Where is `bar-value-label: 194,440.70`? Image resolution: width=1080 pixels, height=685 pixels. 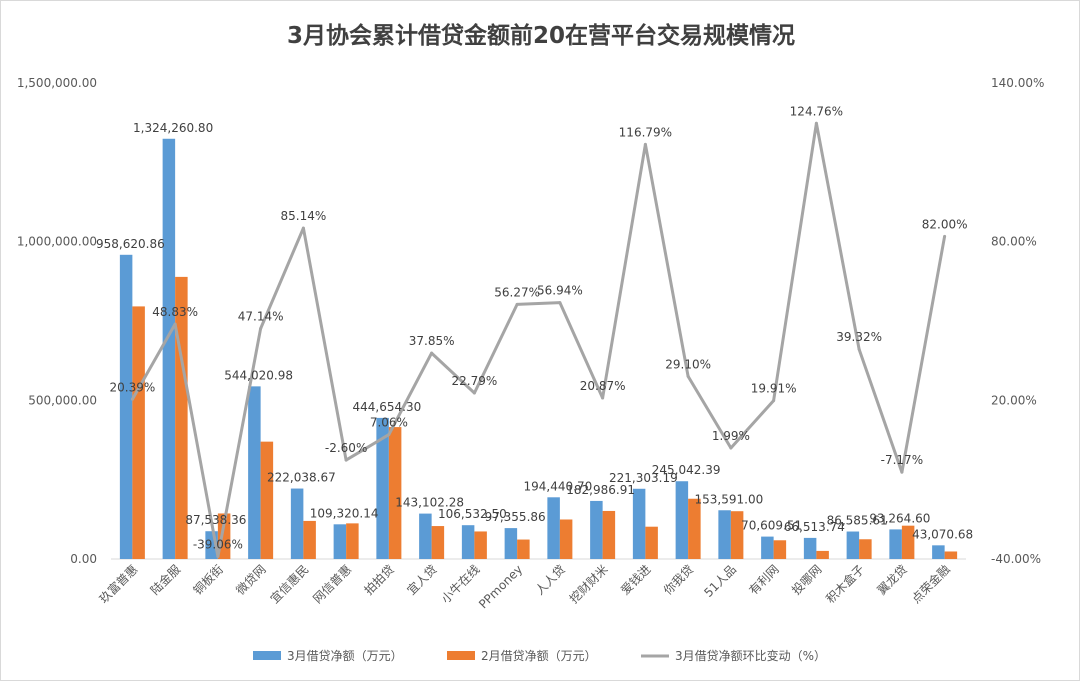
bar-value-label: 194,440.70 is located at coordinates (558, 486).